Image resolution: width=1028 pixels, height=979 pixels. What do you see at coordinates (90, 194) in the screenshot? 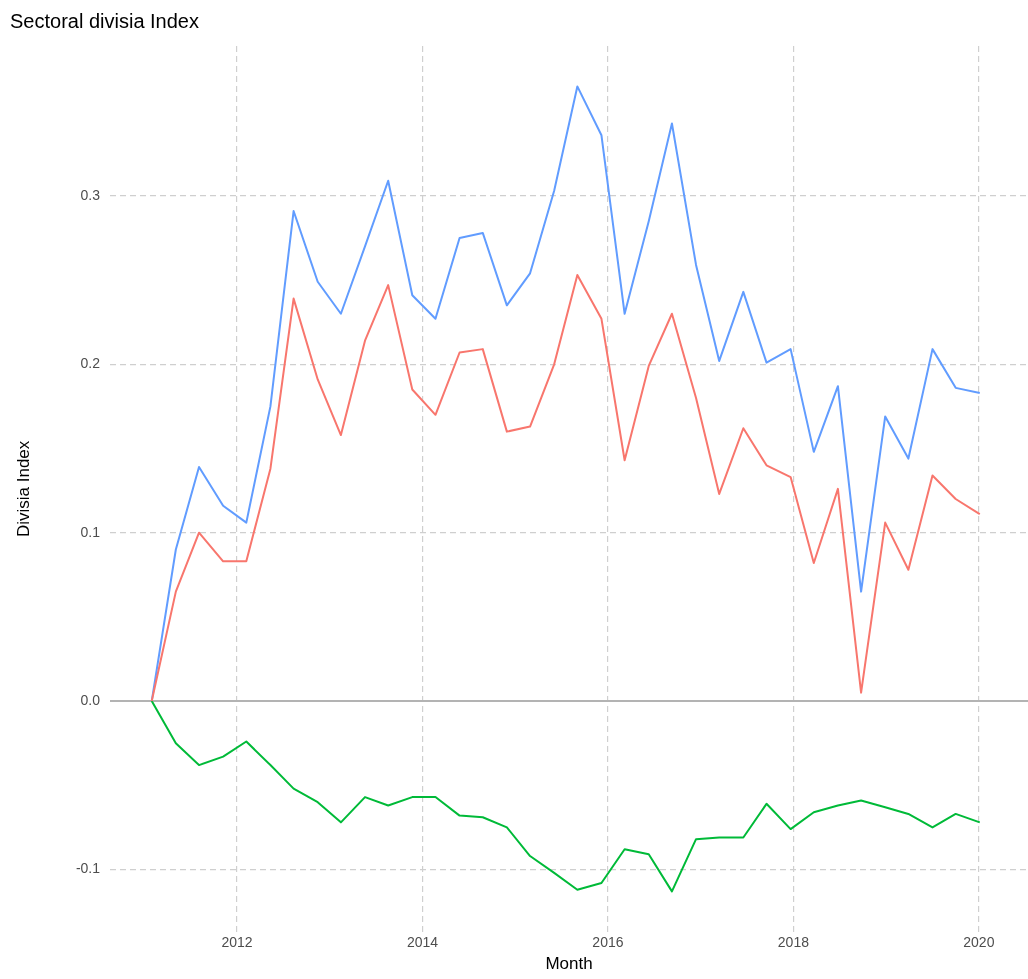
I see `y-tick-label: 0.3` at bounding box center [90, 194].